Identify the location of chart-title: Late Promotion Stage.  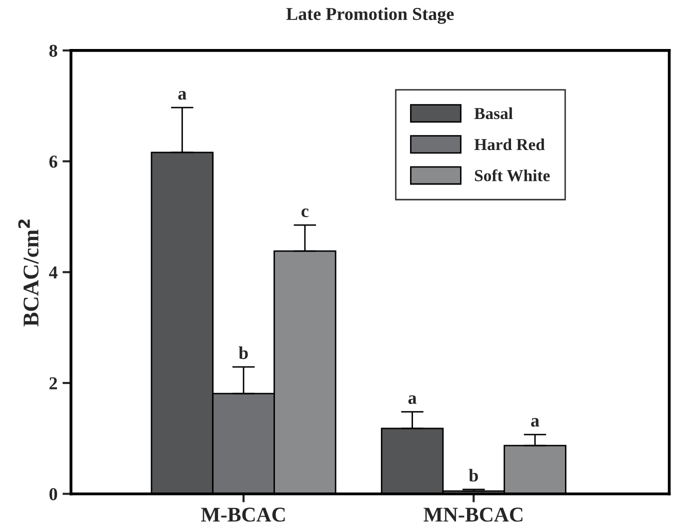
(370, 15).